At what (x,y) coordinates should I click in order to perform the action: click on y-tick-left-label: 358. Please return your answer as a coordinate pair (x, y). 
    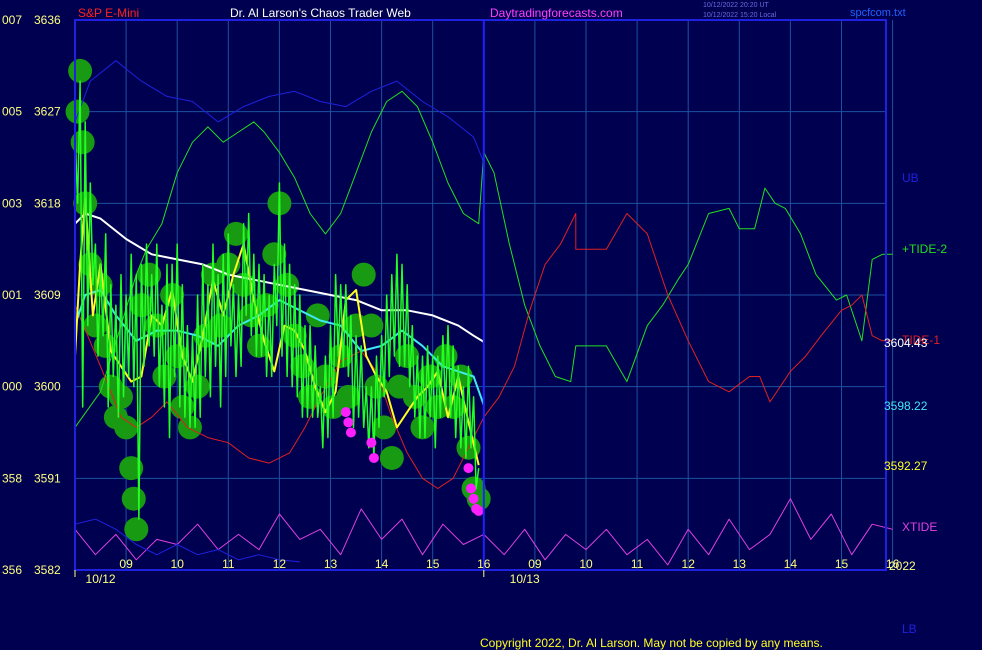
    Looking at the image, I should click on (12, 478).